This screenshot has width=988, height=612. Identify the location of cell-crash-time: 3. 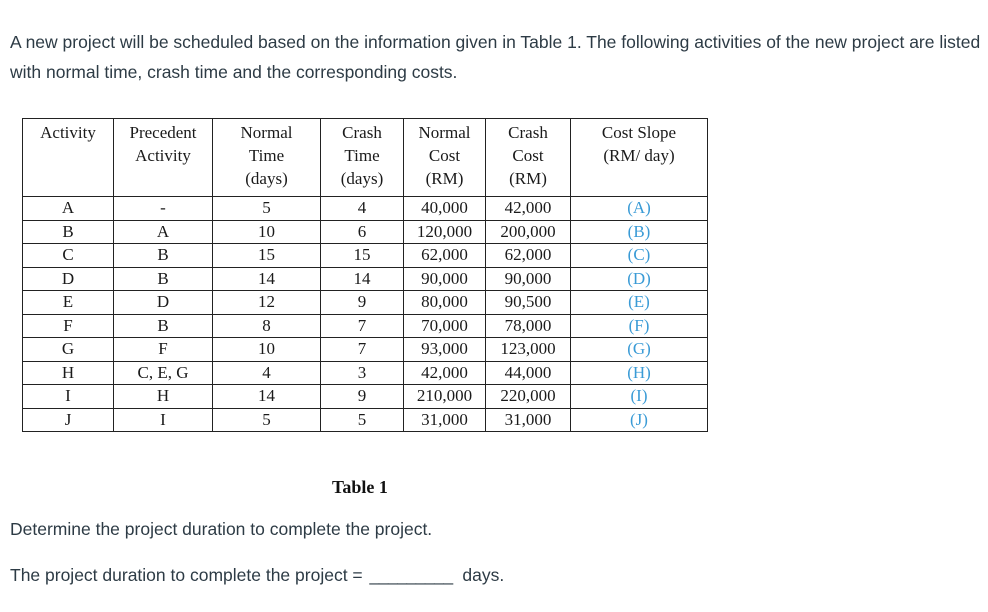
(362, 372).